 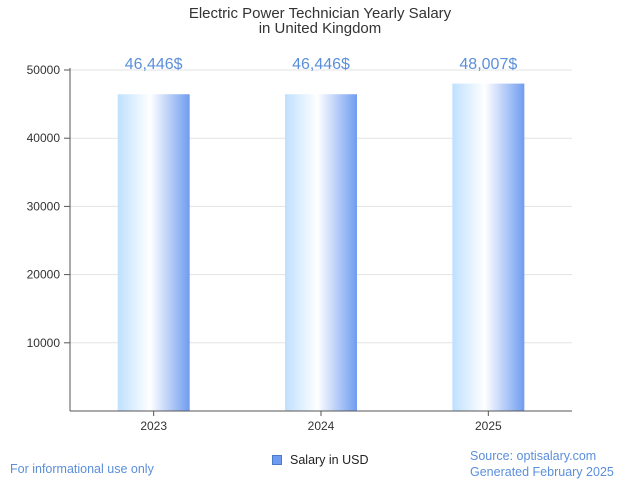 What do you see at coordinates (277, 460) in the screenshot?
I see `legend-swatch` at bounding box center [277, 460].